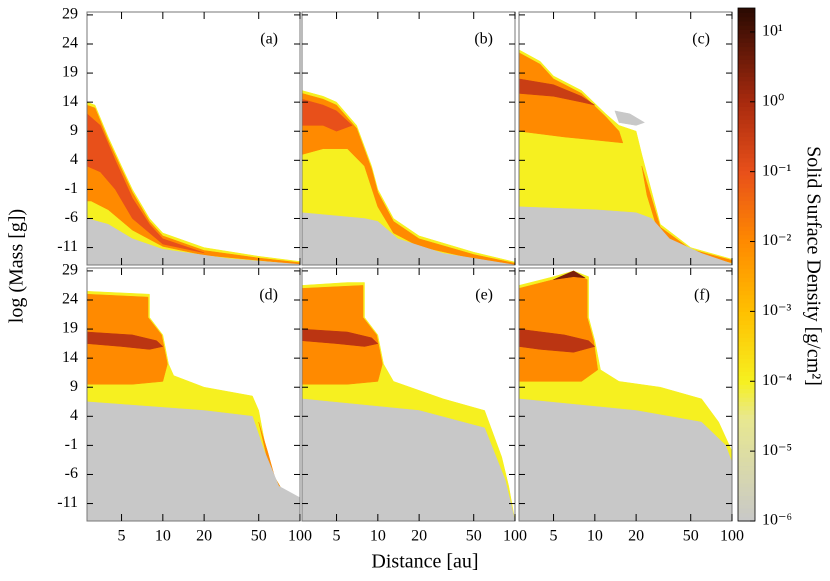 The image size is (830, 581). Describe the element at coordinates (772, 31) in the screenshot. I see `colorbar-tick-label: 10¹` at that location.